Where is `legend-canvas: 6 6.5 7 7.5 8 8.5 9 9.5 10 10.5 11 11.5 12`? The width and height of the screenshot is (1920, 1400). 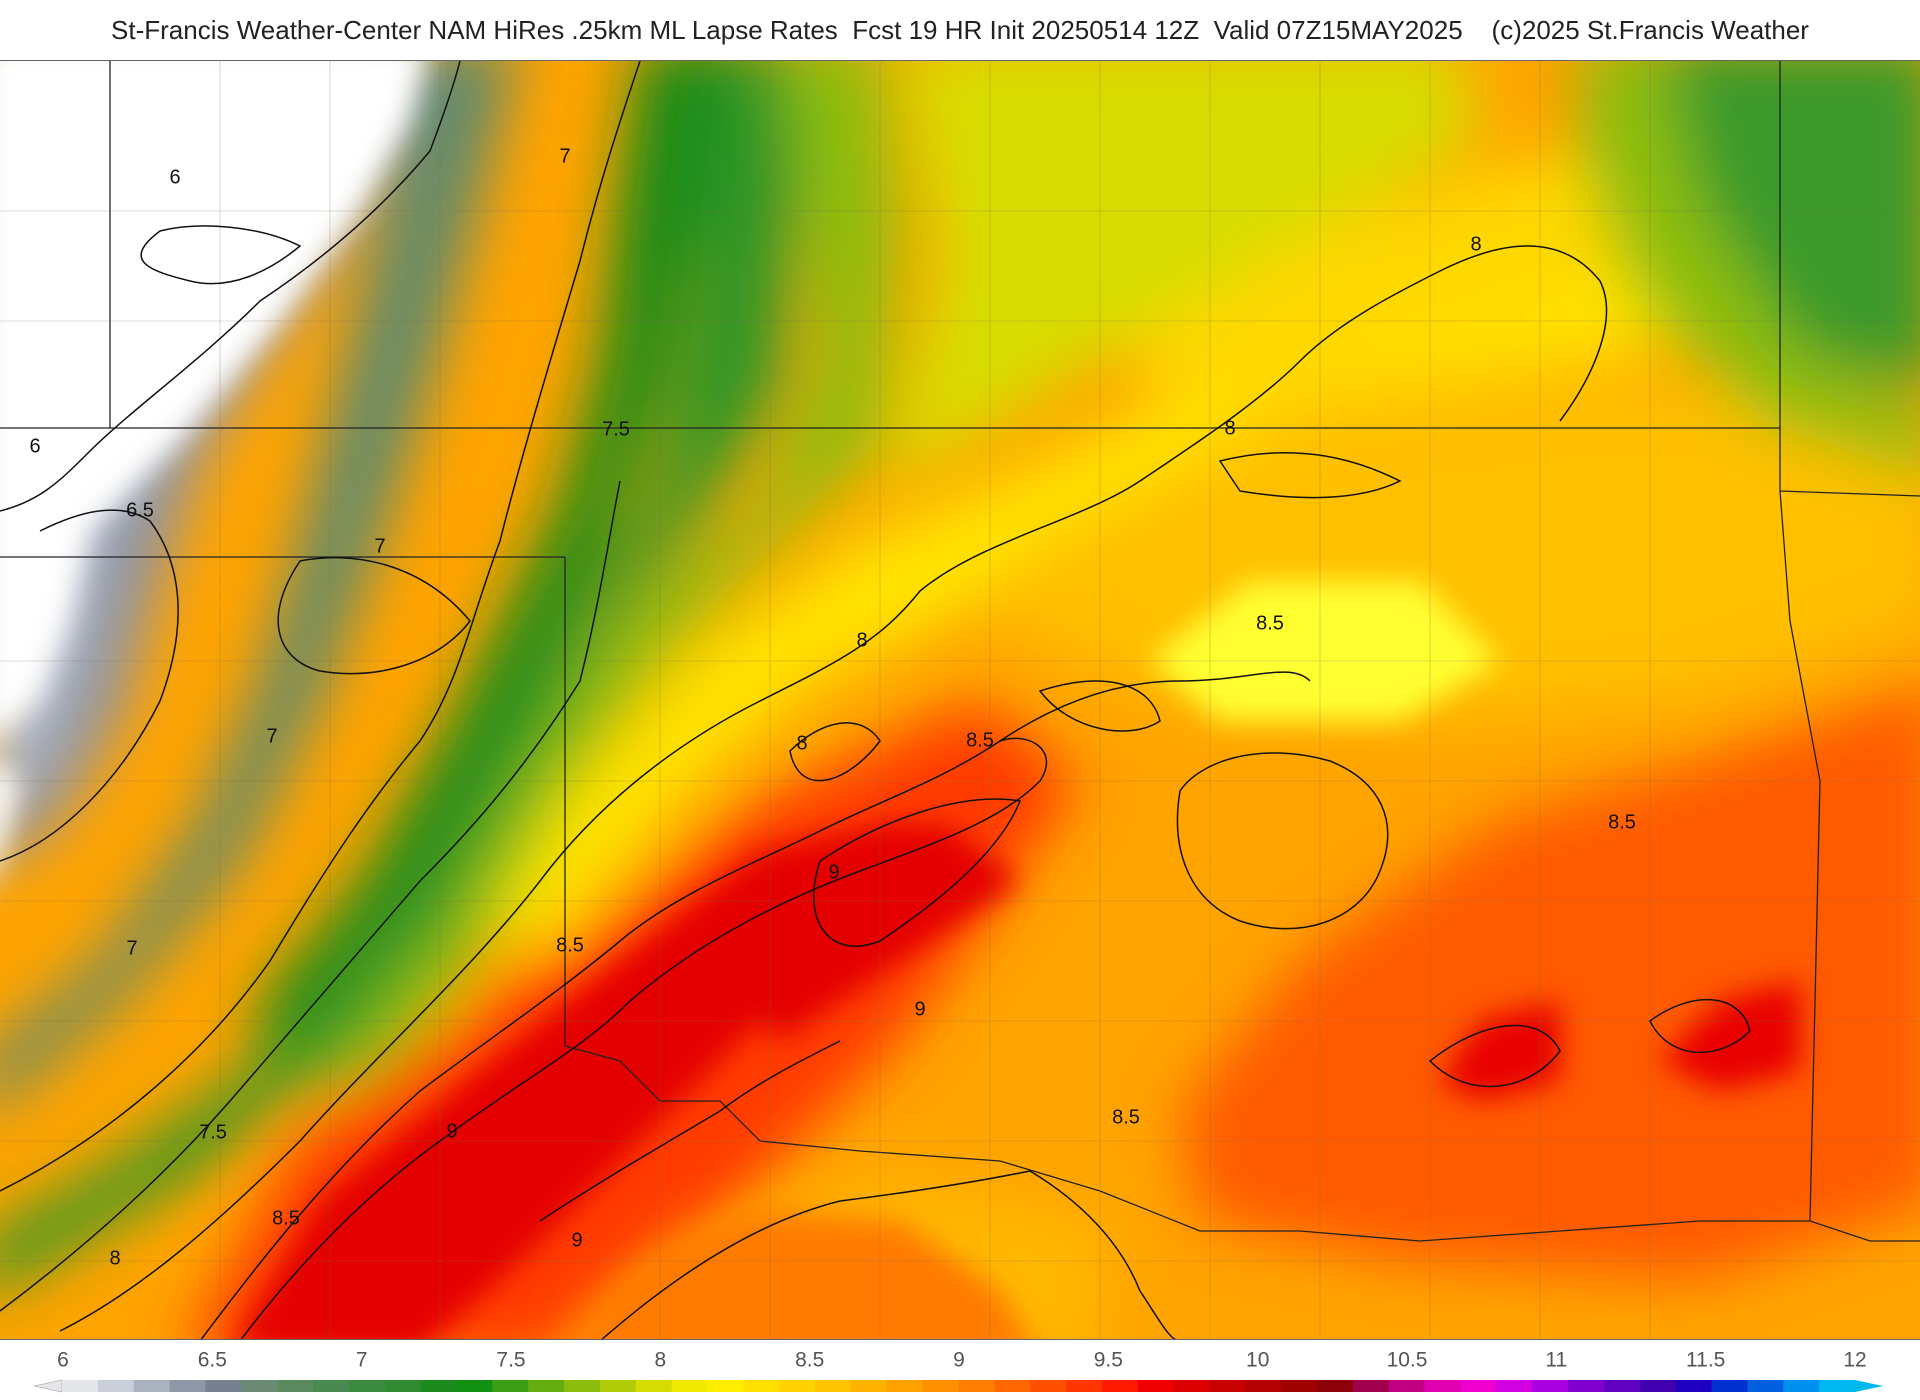
legend-canvas: 6 6.5 7 7.5 8 8.5 9 9.5 10 10.5 11 11.5 12 is located at coordinates (958, 1371).